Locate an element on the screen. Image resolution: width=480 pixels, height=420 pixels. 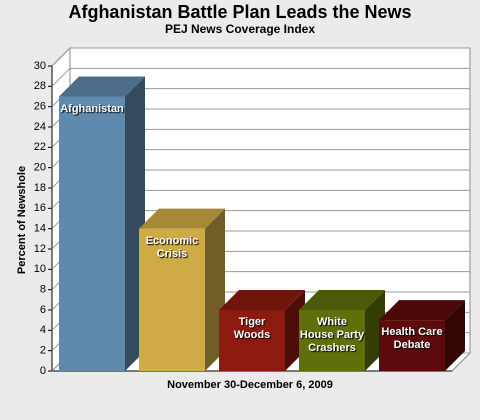
chart-subtitle: PEJ News Coverage Index is located at coordinates (240, 29).